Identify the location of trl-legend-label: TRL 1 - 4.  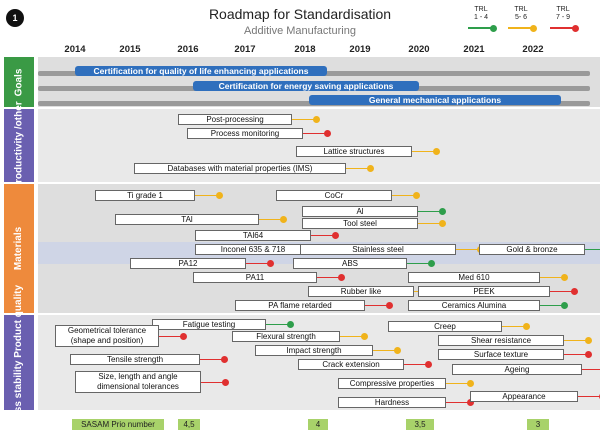
(480, 13).